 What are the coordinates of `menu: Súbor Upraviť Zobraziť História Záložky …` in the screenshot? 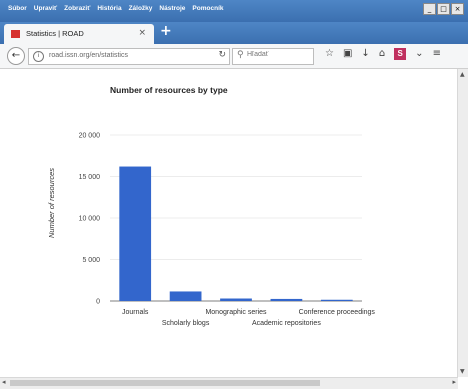 It's located at (115, 8).